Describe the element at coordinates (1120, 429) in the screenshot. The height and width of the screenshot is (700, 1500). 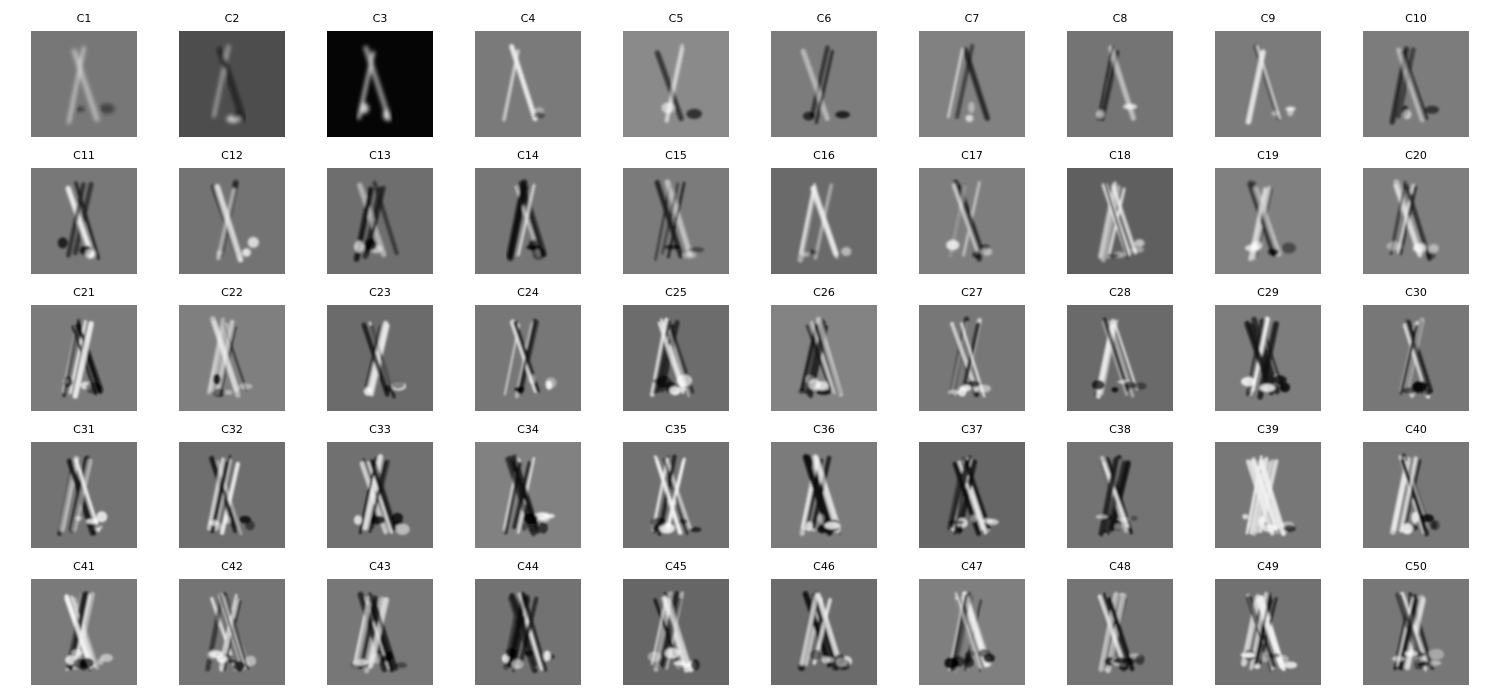
I see `panel-title: C38` at that location.